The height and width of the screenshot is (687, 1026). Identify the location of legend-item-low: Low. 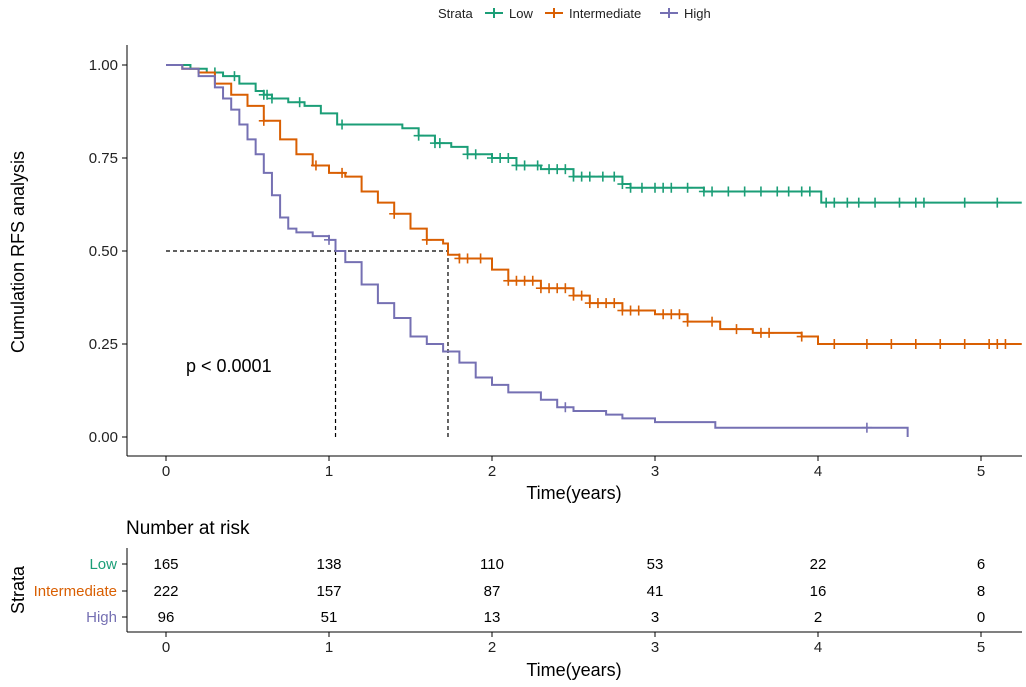
(509, 13).